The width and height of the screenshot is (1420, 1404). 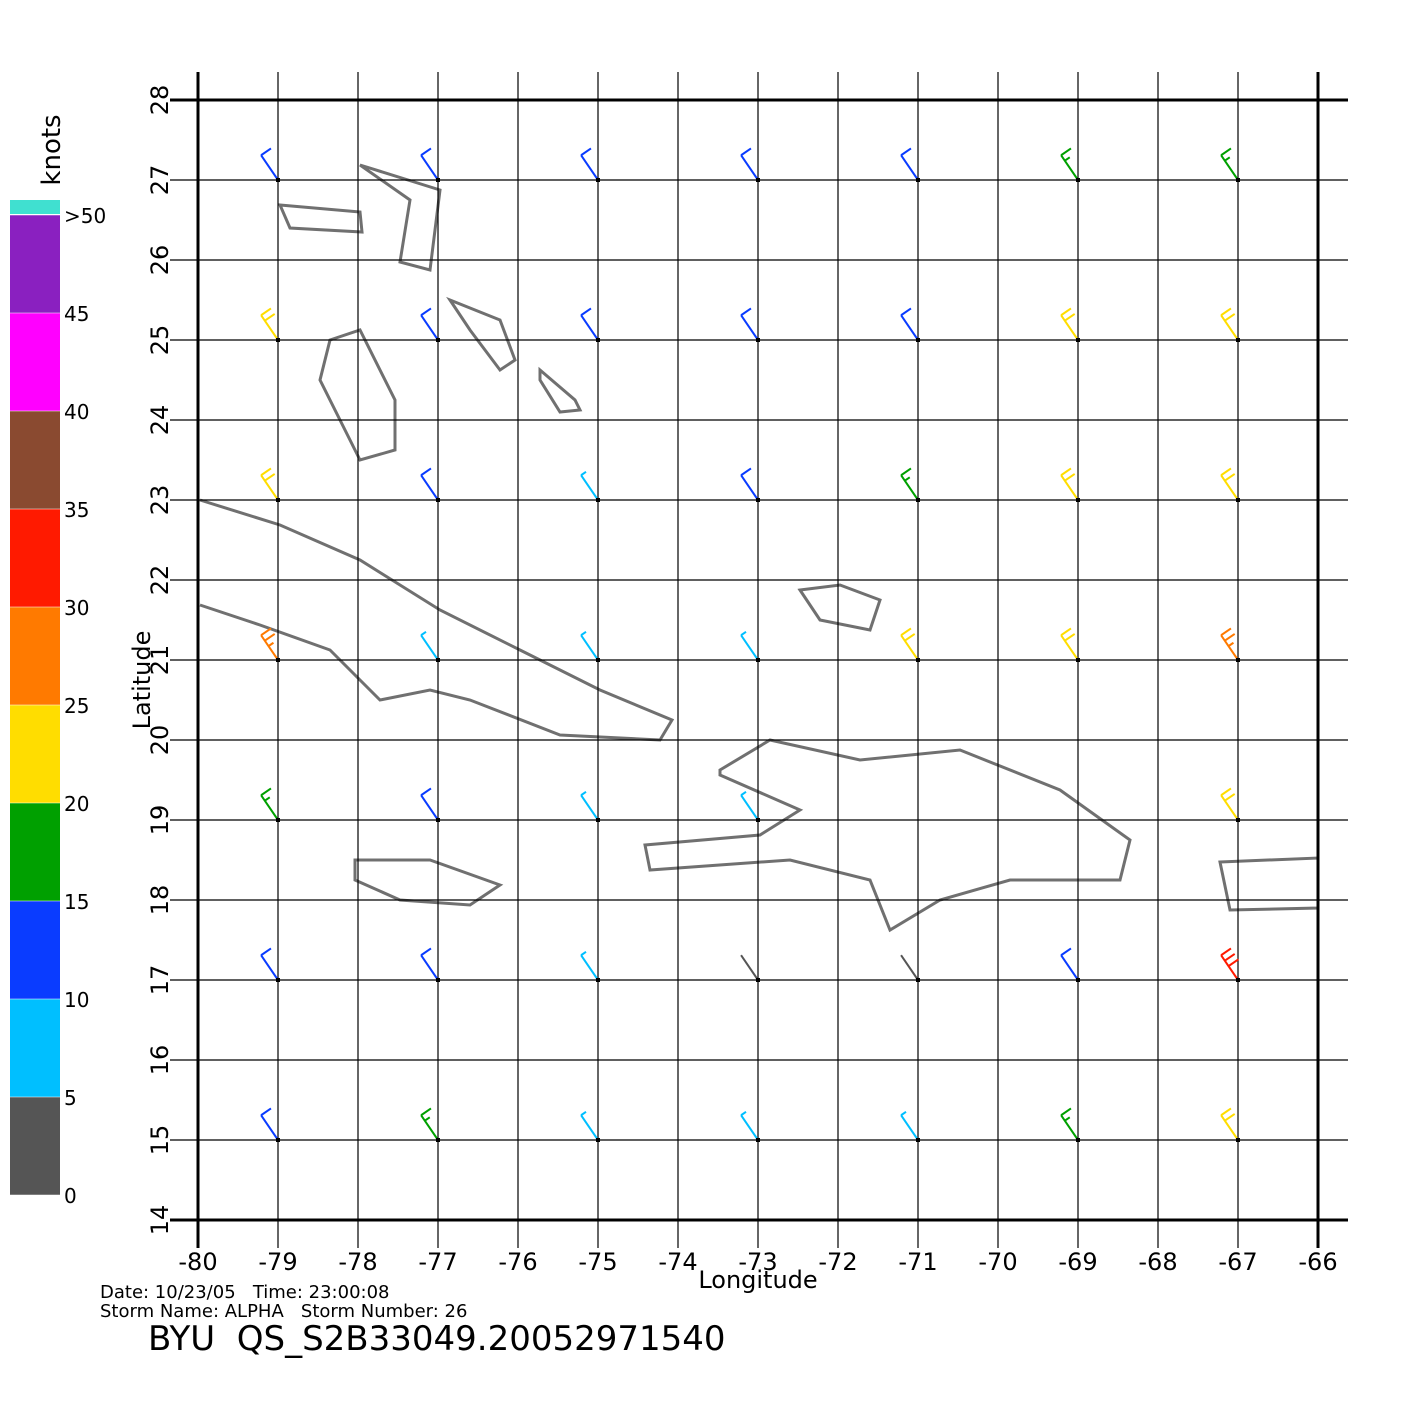 I want to click on colorbar-label: 35, so click(x=76, y=510).